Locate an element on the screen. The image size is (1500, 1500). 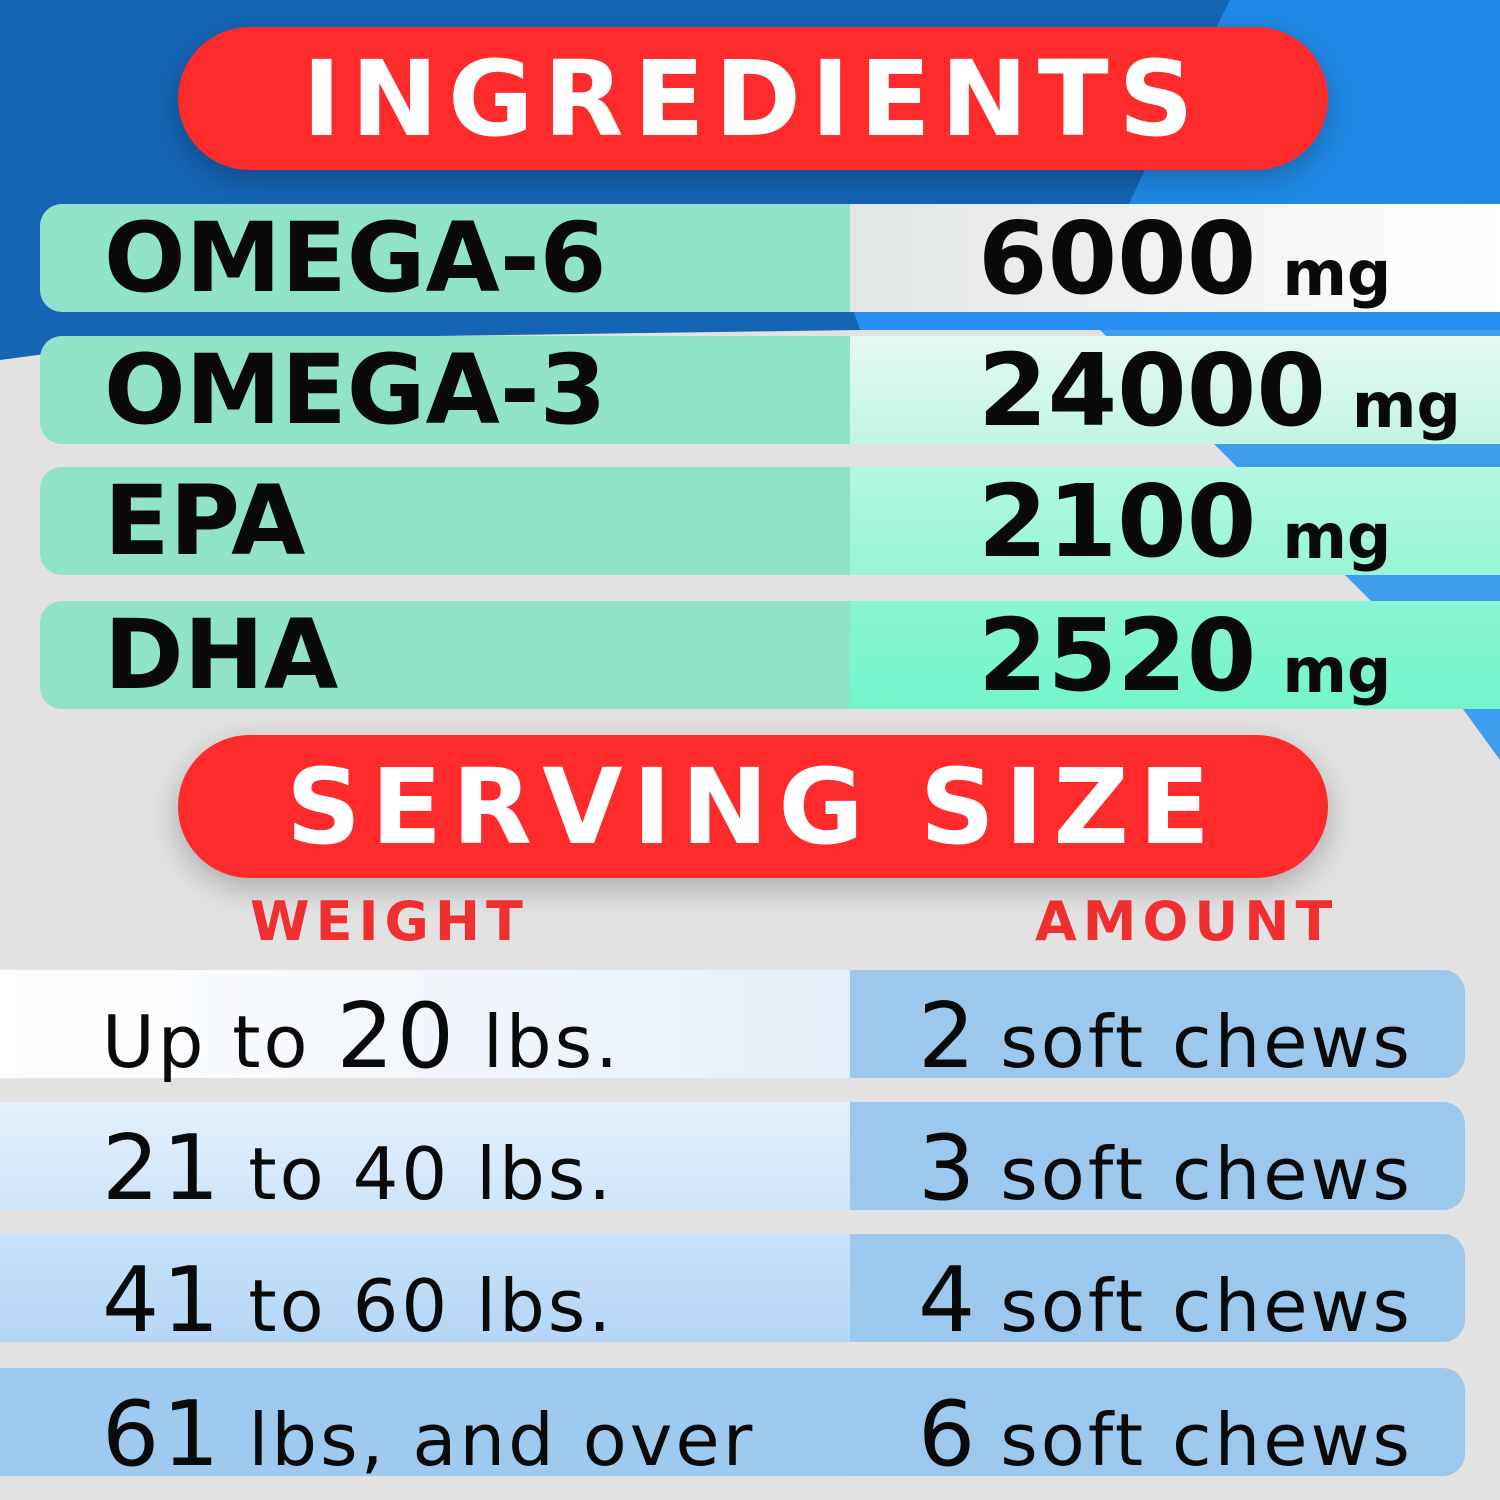
ingredient-amount: 6000 mg is located at coordinates (1175, 258).